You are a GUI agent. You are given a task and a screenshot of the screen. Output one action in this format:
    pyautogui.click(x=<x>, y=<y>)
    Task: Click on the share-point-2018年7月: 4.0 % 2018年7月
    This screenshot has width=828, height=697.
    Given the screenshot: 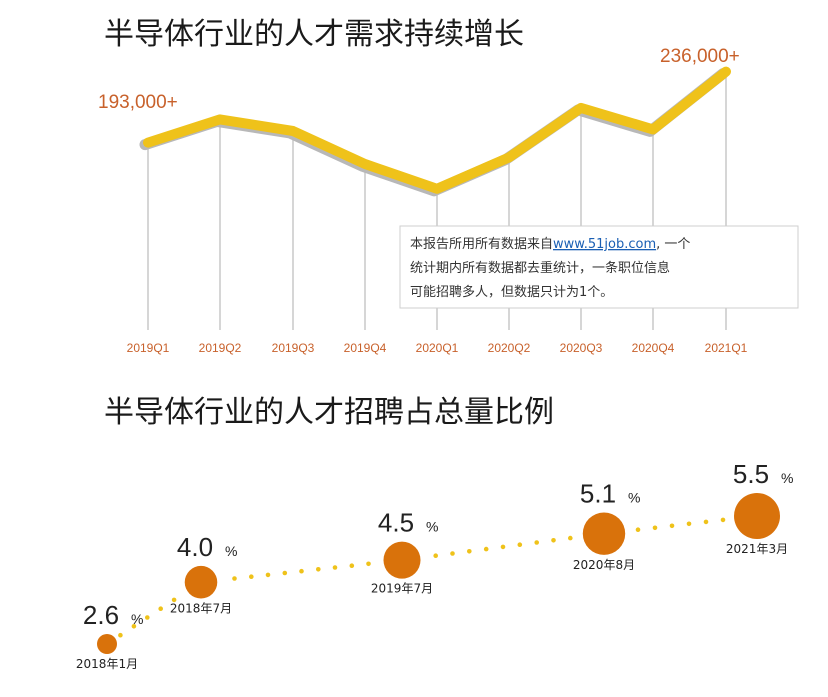 What is the action you would take?
    pyautogui.click(x=204, y=574)
    